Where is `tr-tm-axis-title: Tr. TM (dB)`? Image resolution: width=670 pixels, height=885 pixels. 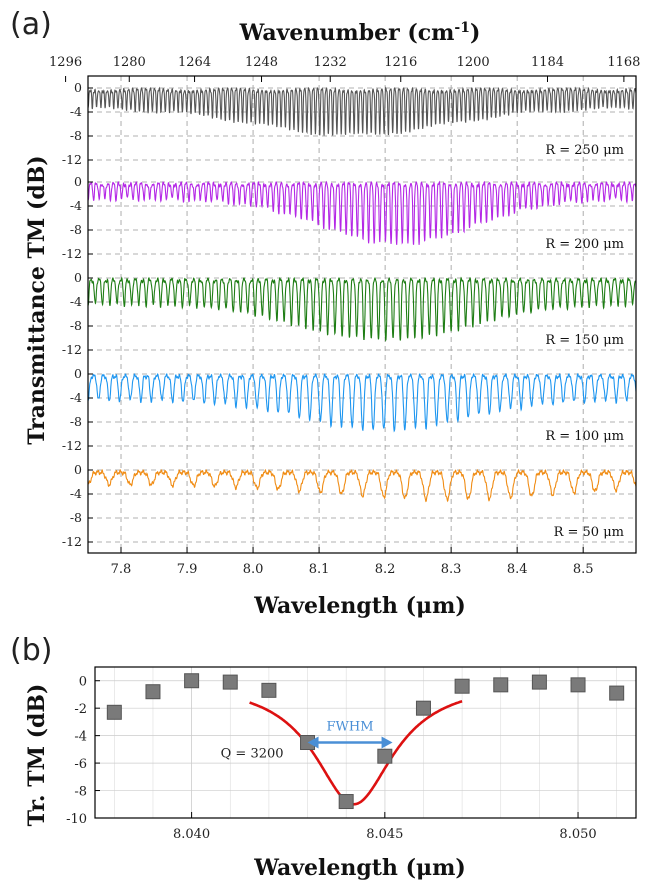
tr-tm-axis-title: Tr. TM (dB) is located at coordinates (37, 755).